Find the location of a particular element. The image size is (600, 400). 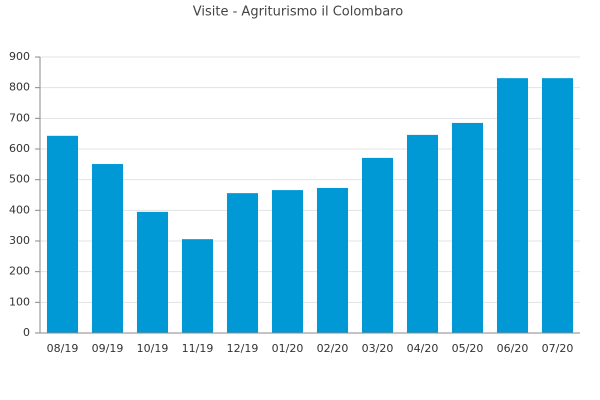

y-tick-label: 200 is located at coordinates (19, 271).